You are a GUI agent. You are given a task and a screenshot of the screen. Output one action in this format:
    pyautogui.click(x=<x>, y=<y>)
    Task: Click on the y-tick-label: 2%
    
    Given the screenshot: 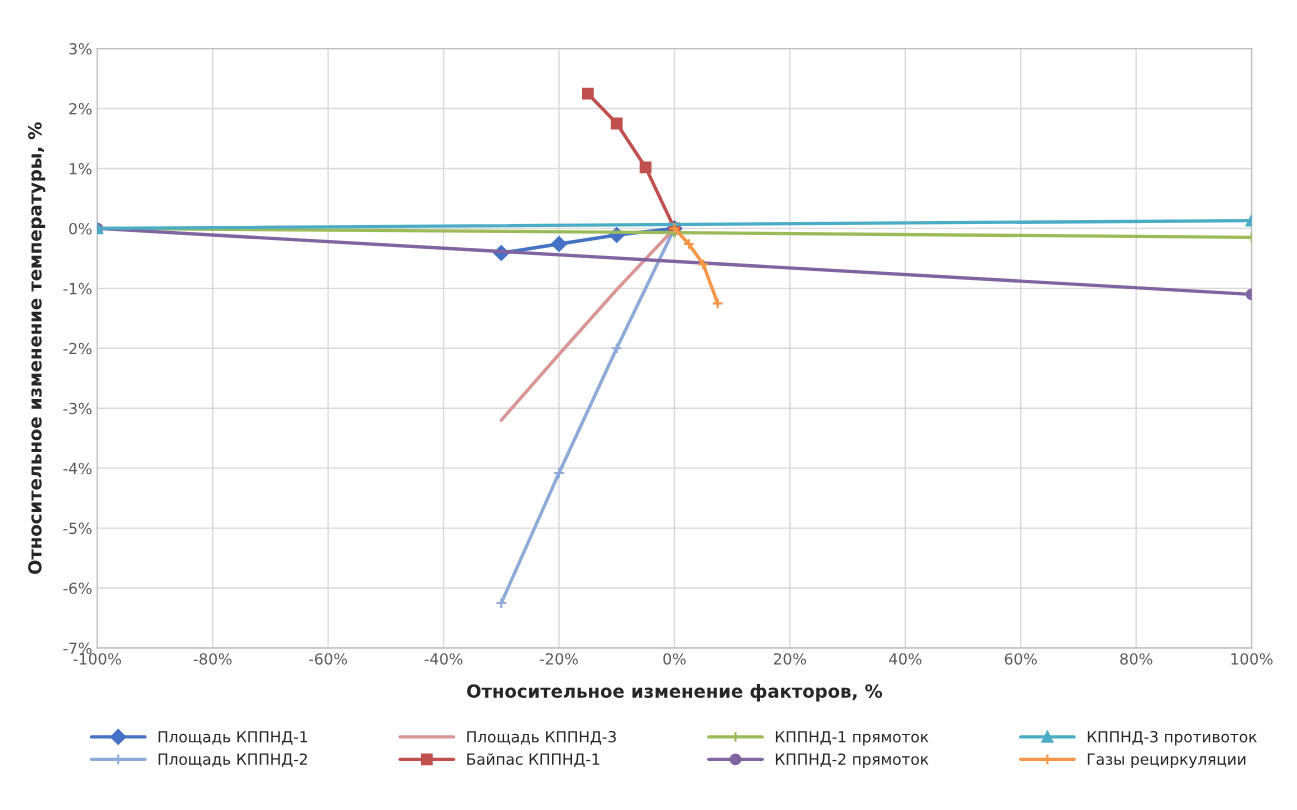 What is the action you would take?
    pyautogui.click(x=80, y=109)
    